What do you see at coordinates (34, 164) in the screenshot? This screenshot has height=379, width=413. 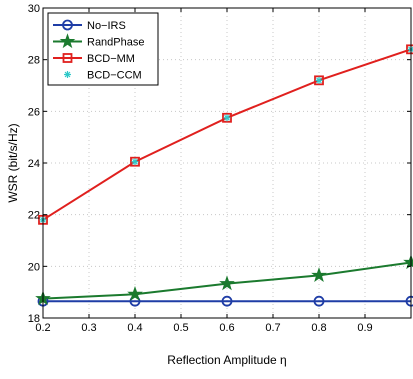 I see `y-tick-label: 24` at bounding box center [34, 164].